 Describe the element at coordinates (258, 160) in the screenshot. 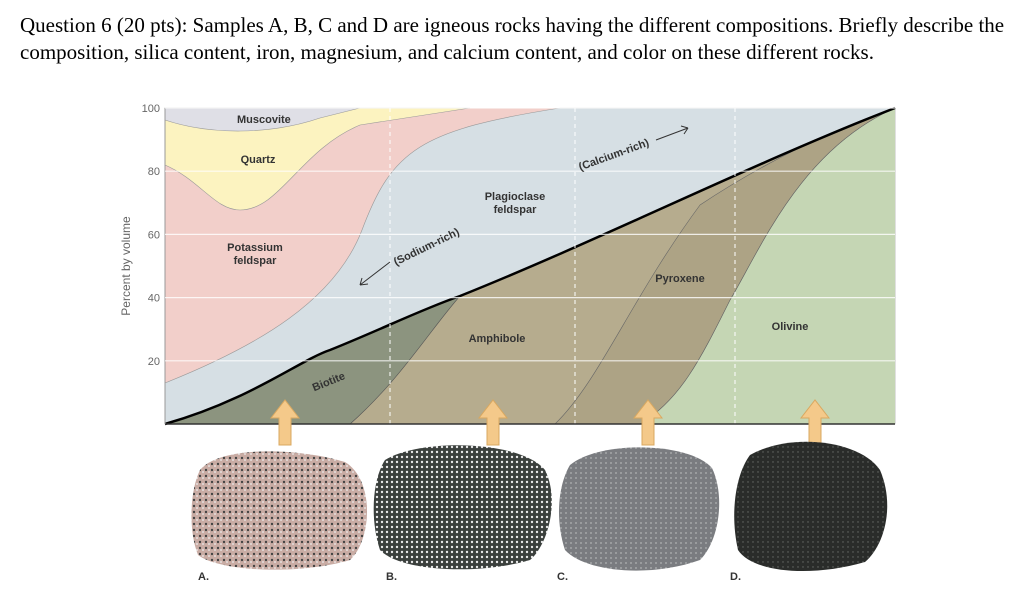

I see `region-label: Quartz` at that location.